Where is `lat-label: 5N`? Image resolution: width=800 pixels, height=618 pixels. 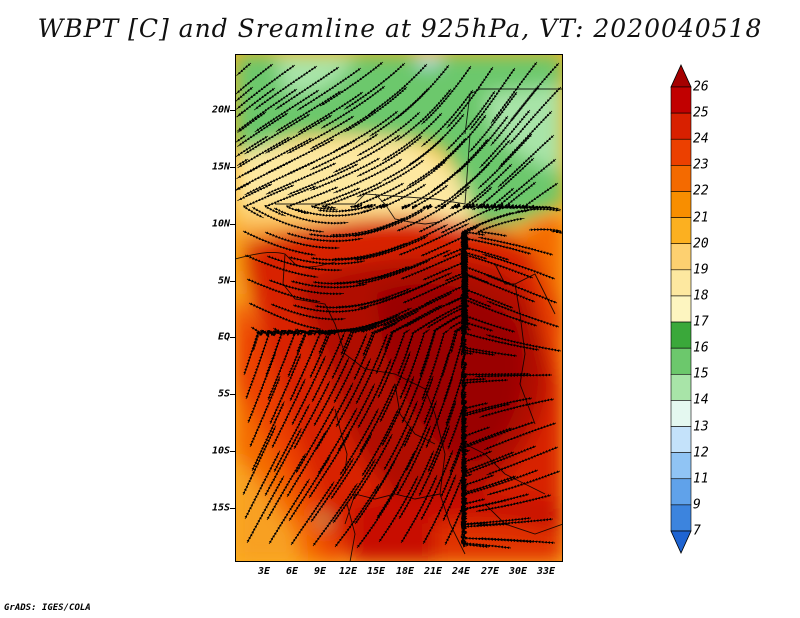
lat-label: 5N is located at coordinates (223, 281).